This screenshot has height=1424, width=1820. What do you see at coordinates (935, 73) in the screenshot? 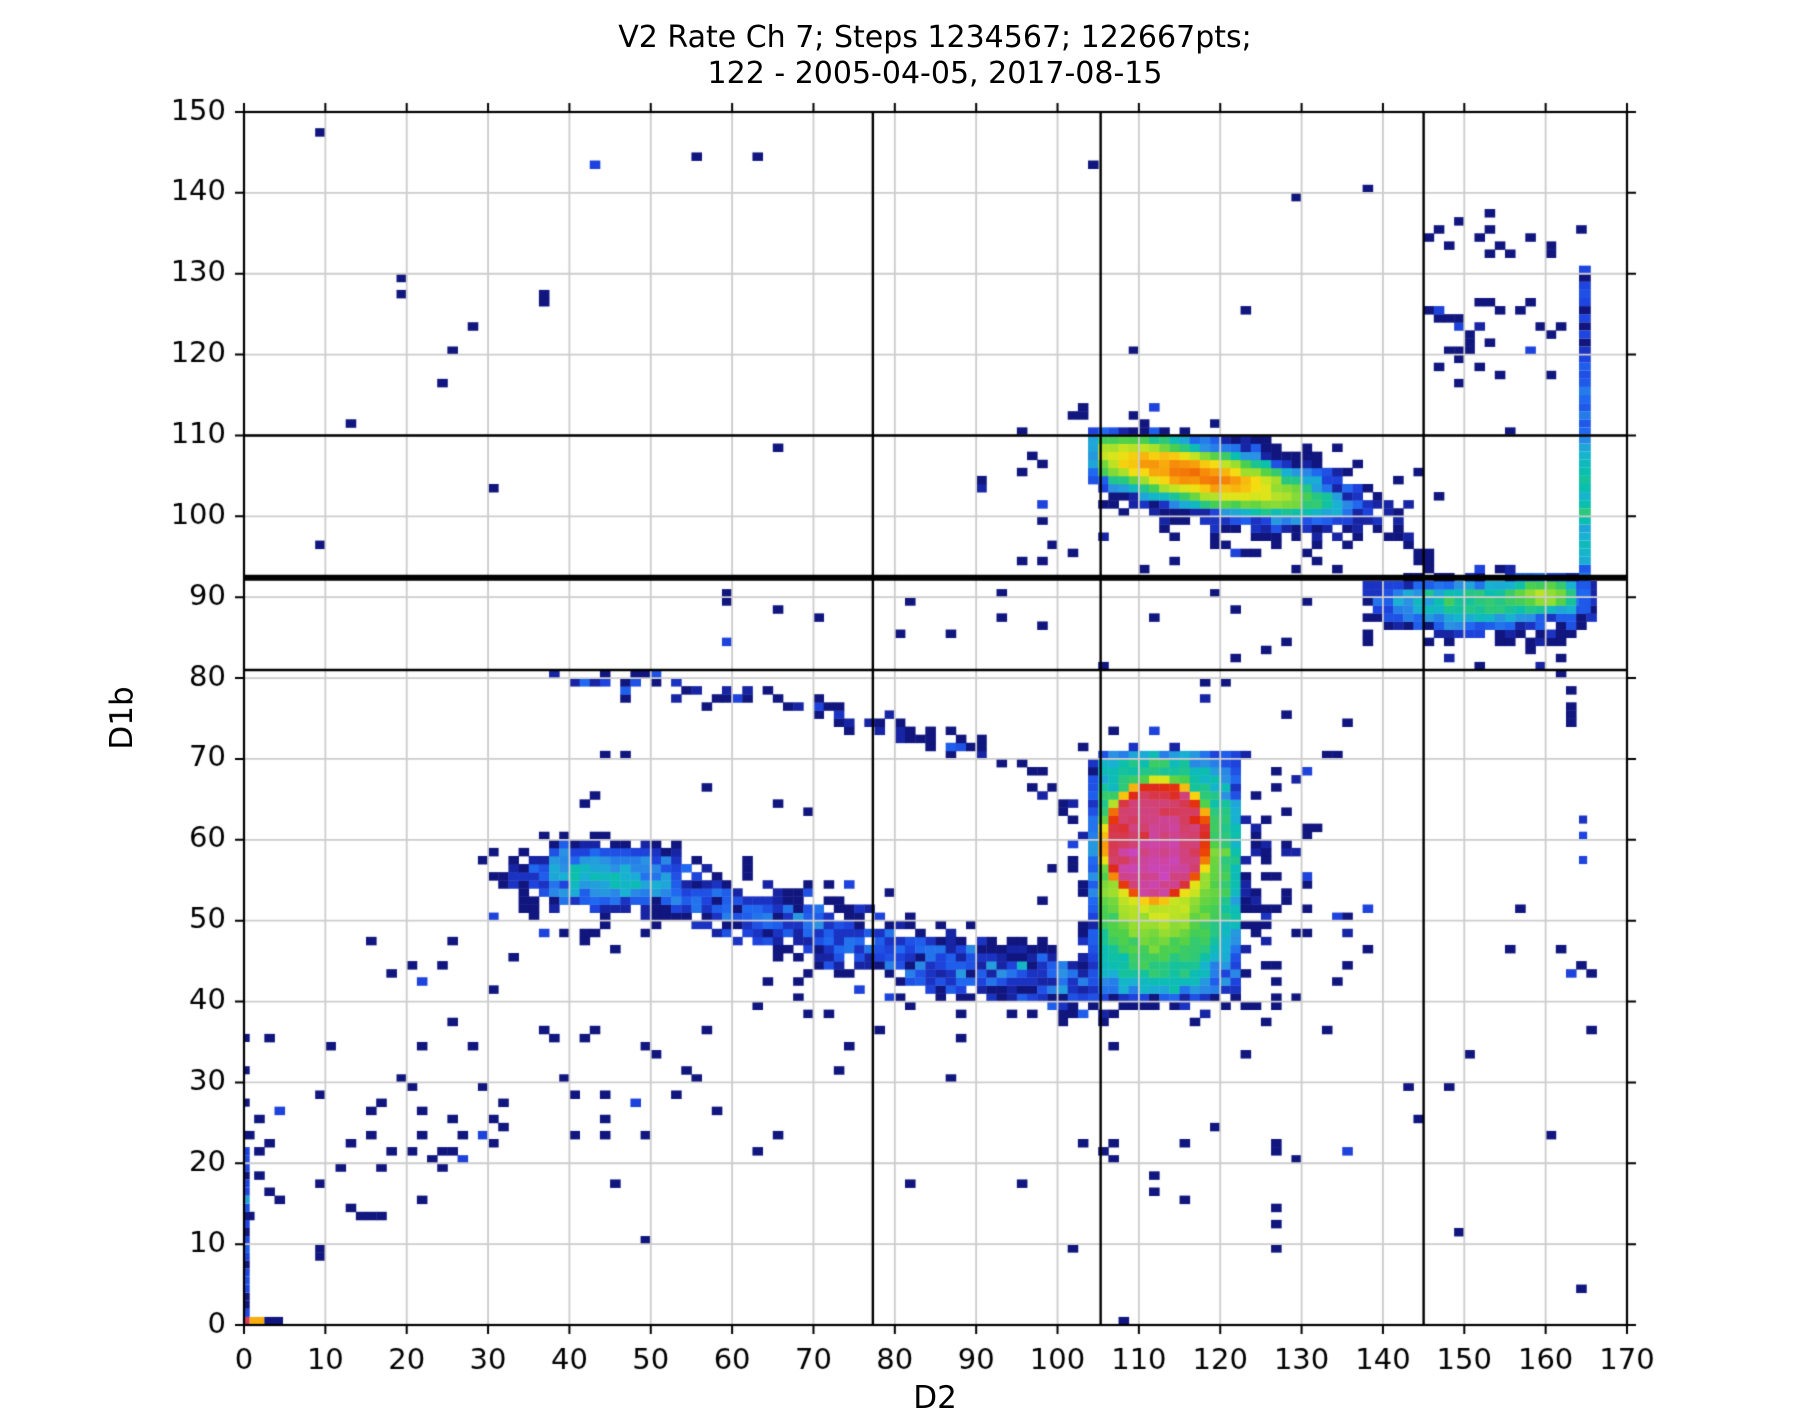
I see `chart-title-line2: 122 - 2005-04-05, 2017-08-15` at bounding box center [935, 73].